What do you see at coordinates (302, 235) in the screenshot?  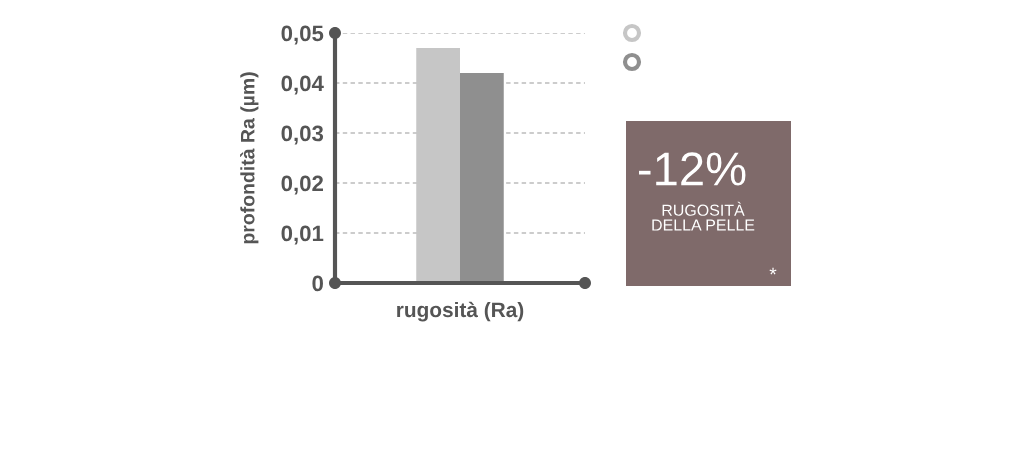 I see `y-tick-label: 0,01` at bounding box center [302, 235].